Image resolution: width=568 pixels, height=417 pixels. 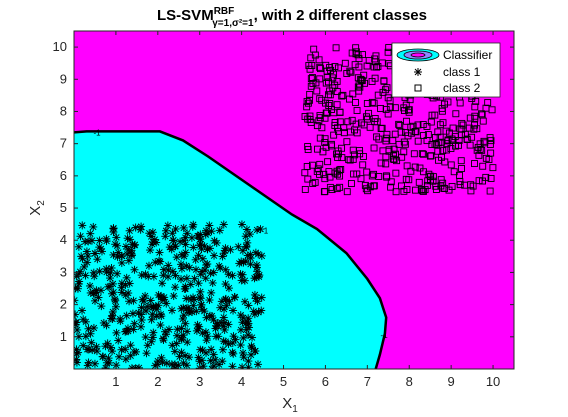 I want to click on x-tick-label: 6, so click(x=325, y=381).